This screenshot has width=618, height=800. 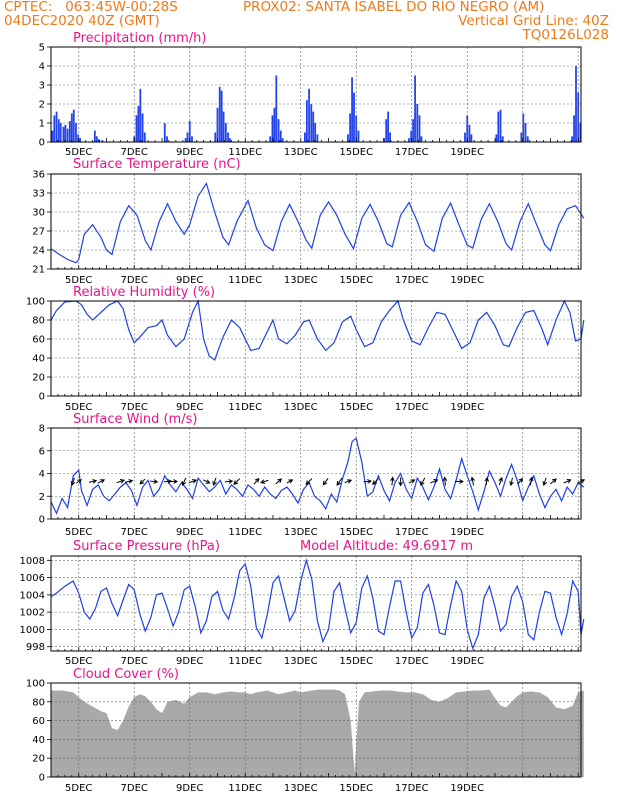 What do you see at coordinates (42, 86) in the screenshot?
I see `y-tick-label: 3` at bounding box center [42, 86].